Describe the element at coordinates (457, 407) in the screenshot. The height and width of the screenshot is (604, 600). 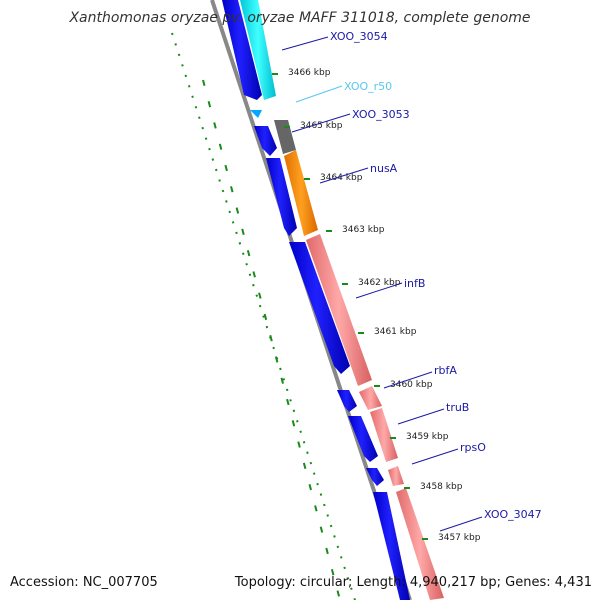
I see `gene-label: truB` at that location.